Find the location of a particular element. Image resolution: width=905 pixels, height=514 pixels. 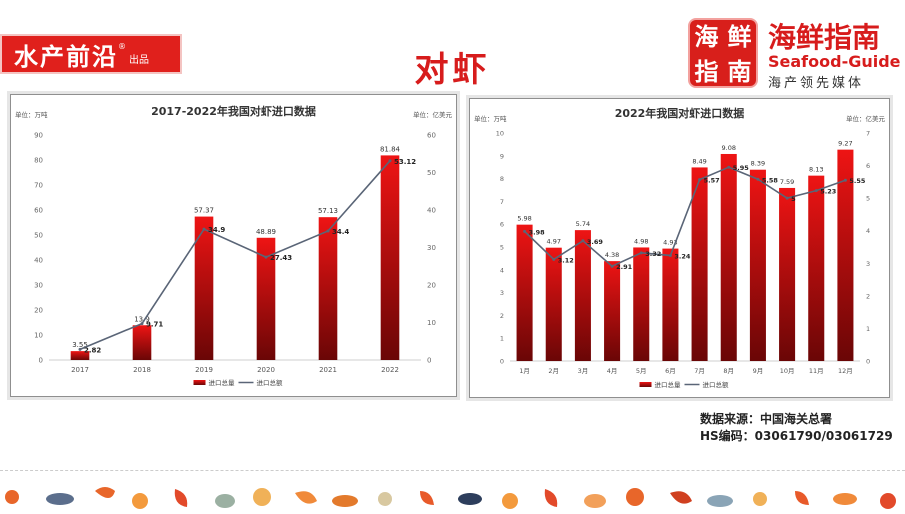

bar-value-label: 4.93 is located at coordinates (670, 243).